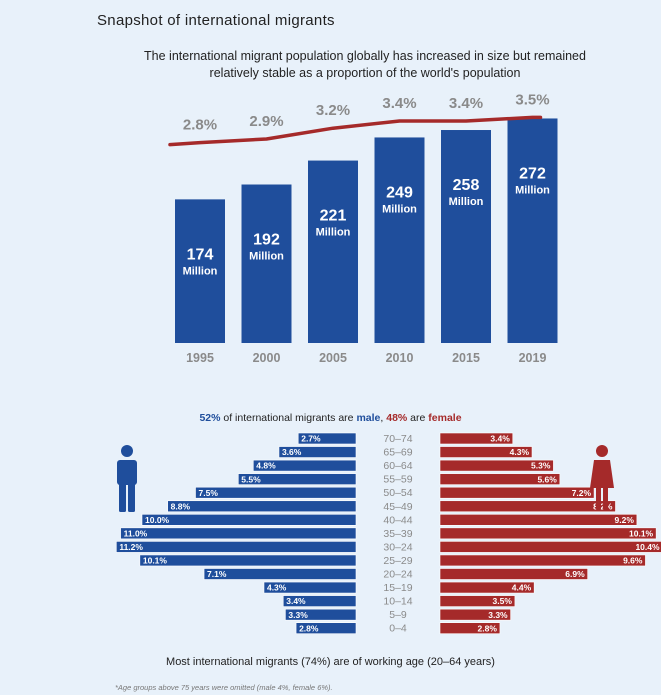  I want to click on age-group-label: 40–44, so click(397, 520).